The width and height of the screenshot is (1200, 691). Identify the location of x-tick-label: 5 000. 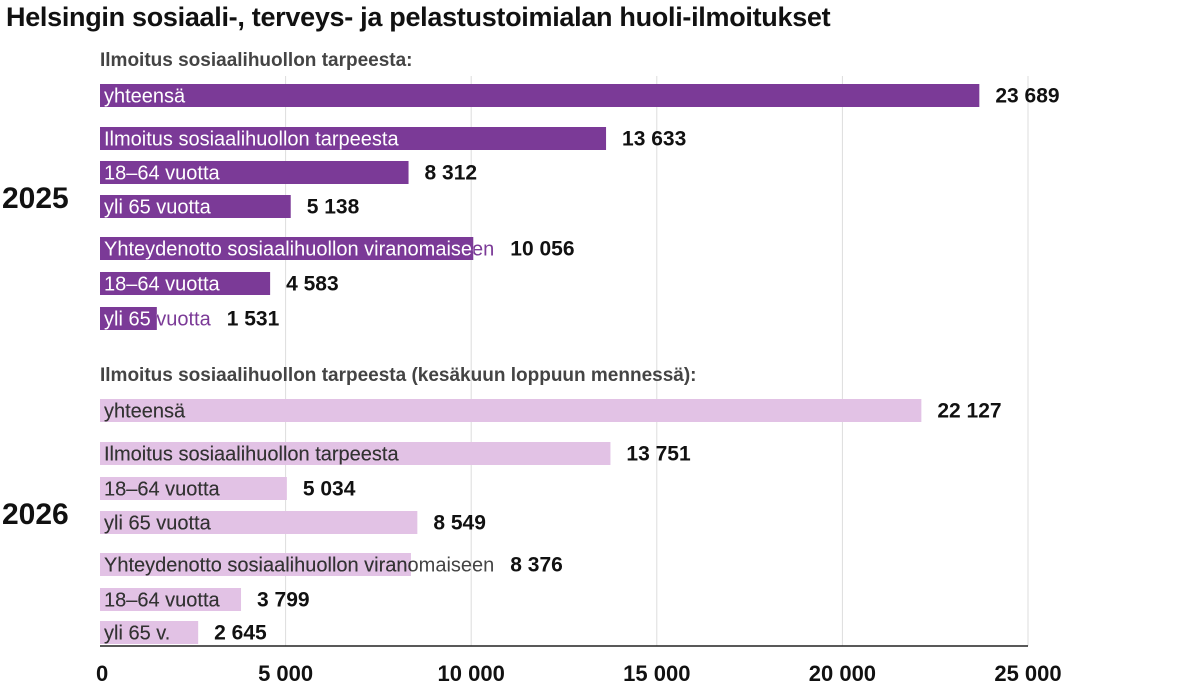
(285, 673).